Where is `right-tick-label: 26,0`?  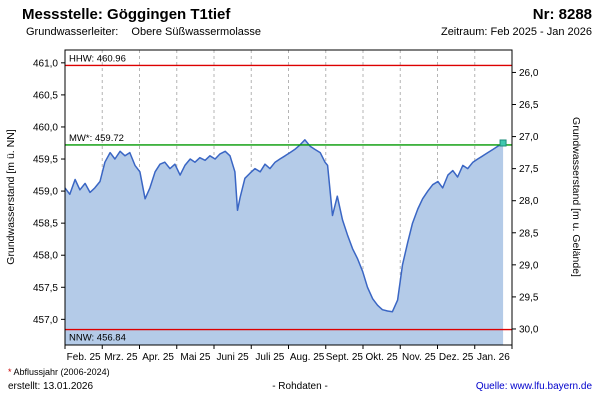 right-tick-label: 26,0 is located at coordinates (529, 73).